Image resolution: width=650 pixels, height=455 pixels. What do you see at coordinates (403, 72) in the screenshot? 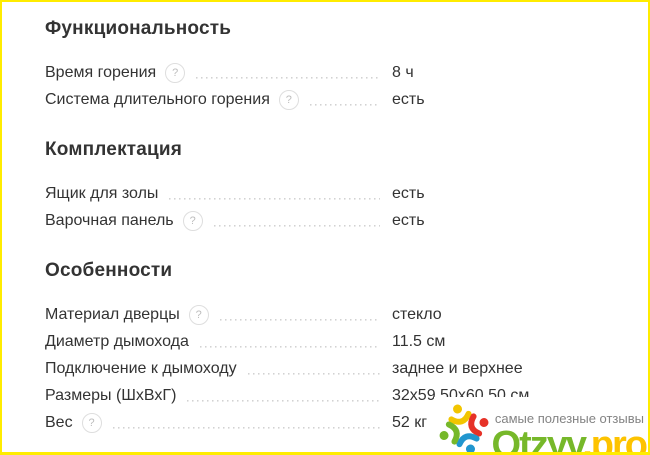
I see `spec-value: 8 ч` at bounding box center [403, 72].